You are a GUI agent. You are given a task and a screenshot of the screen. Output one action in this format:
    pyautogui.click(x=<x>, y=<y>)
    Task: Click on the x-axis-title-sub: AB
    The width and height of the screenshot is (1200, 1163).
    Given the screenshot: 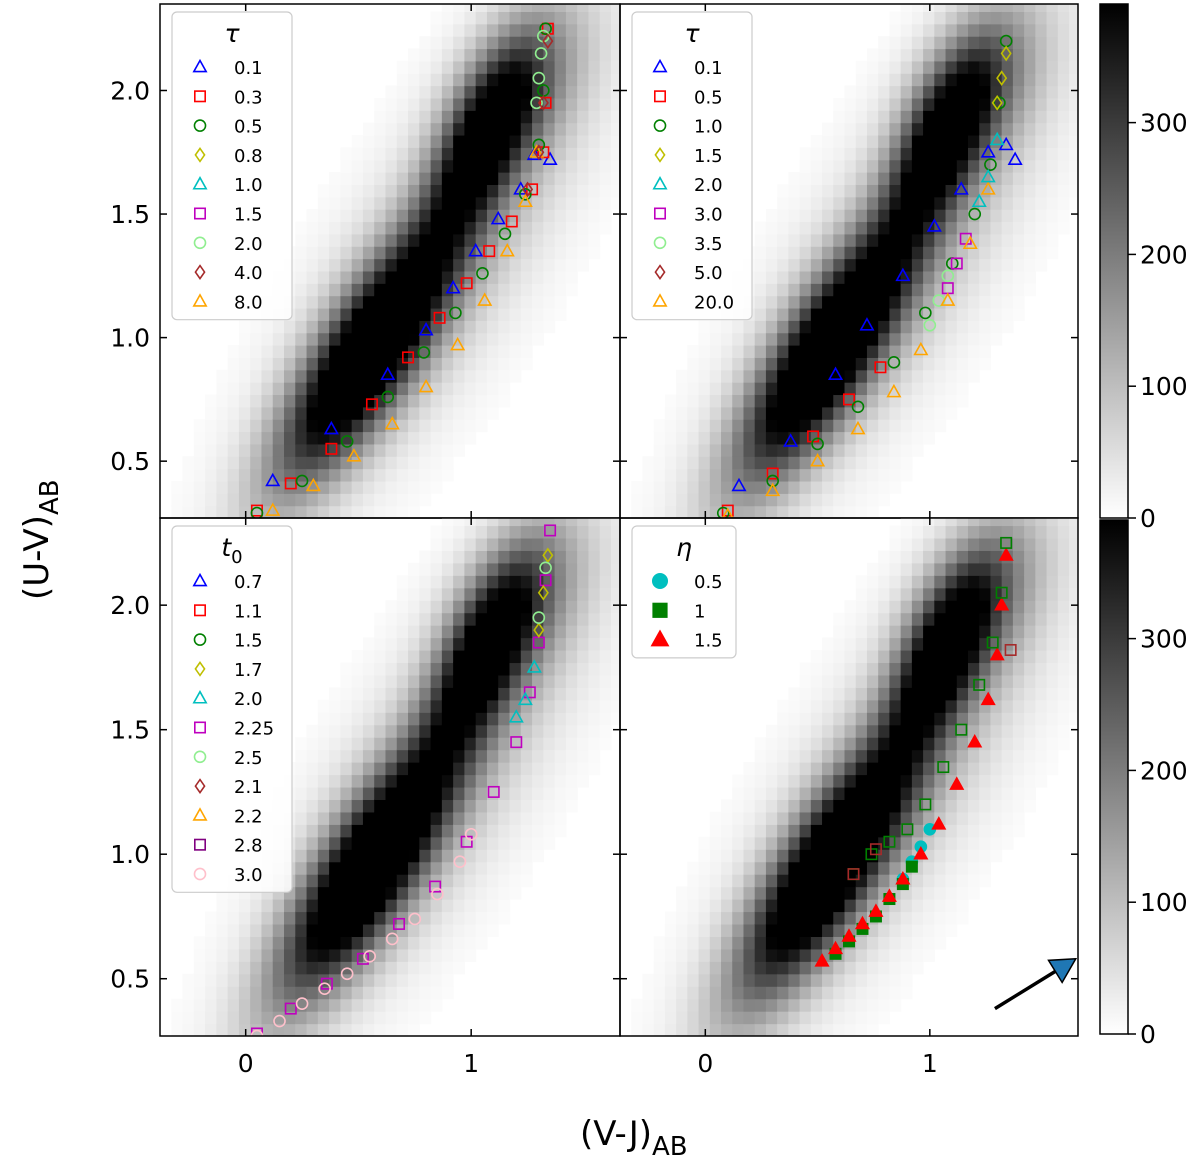 What is the action you would take?
    pyautogui.click(x=670, y=1147)
    